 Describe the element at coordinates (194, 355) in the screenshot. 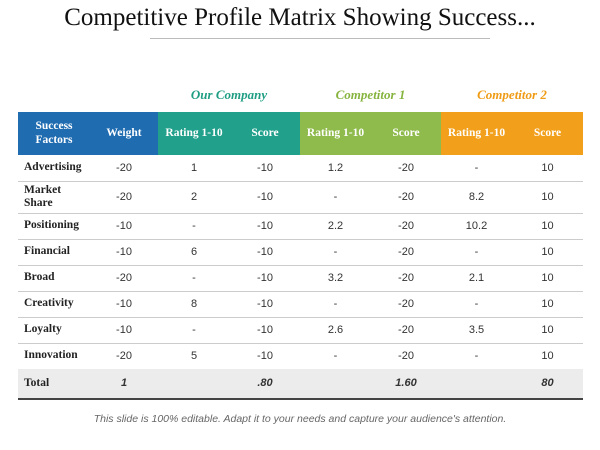

I see `table-cell: 5` at that location.